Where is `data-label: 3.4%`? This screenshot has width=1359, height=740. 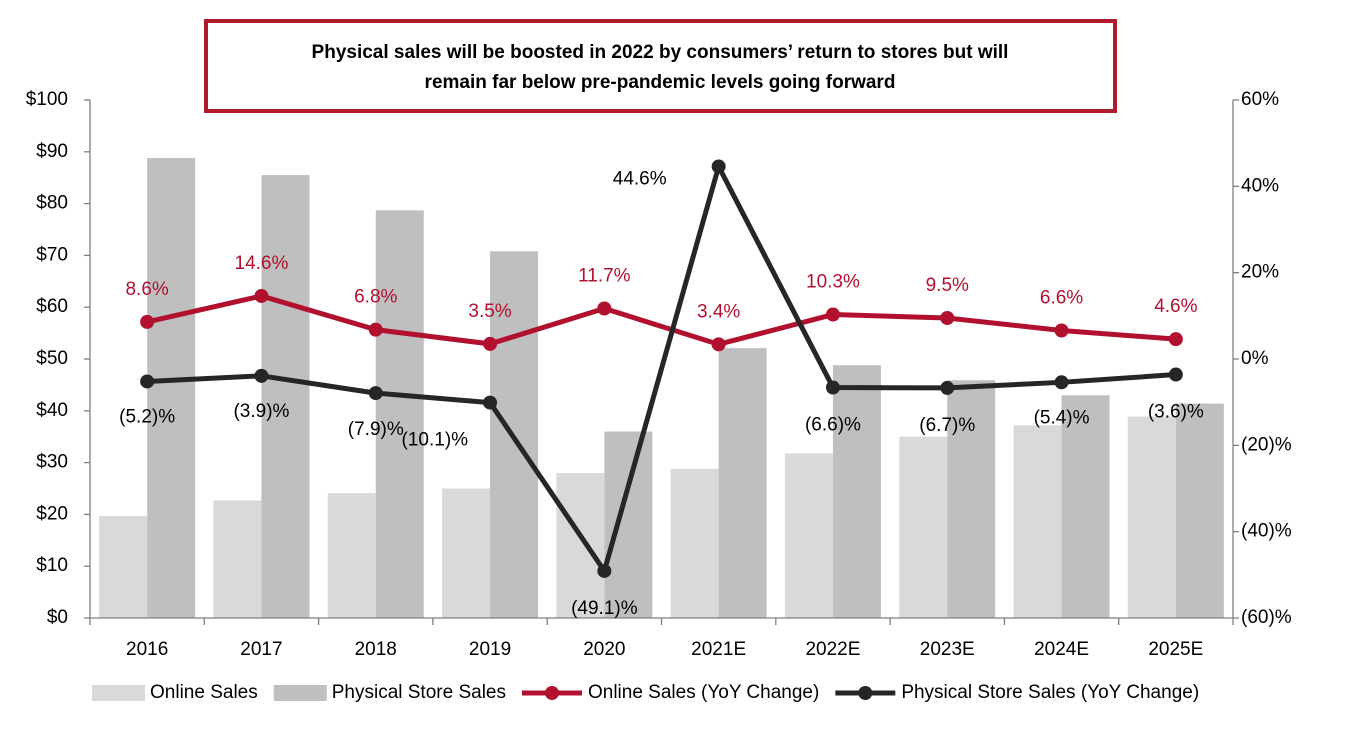
data-label: 3.4% is located at coordinates (718, 311).